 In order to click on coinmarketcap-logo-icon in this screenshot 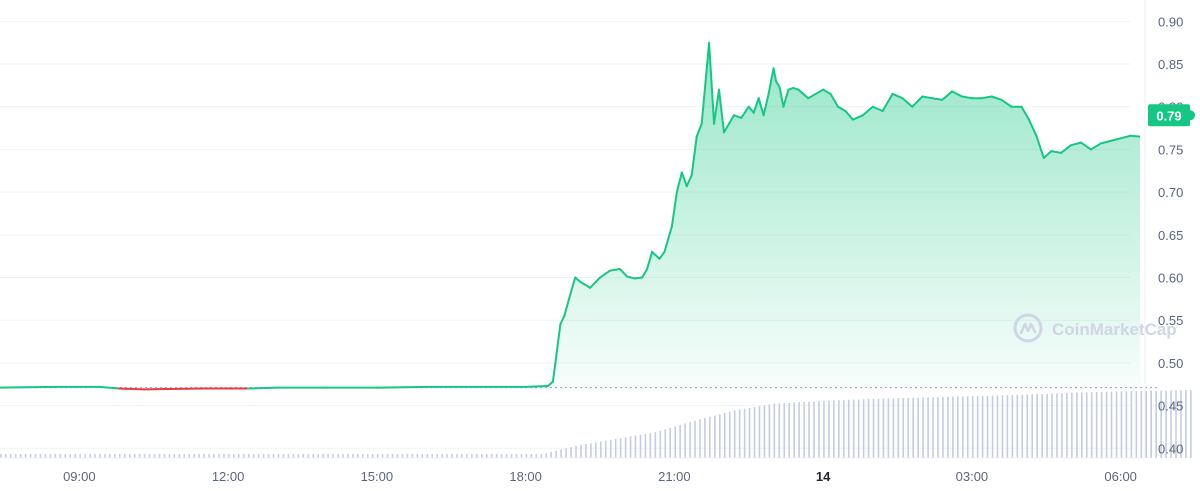, I will do `click(1028, 328)`.